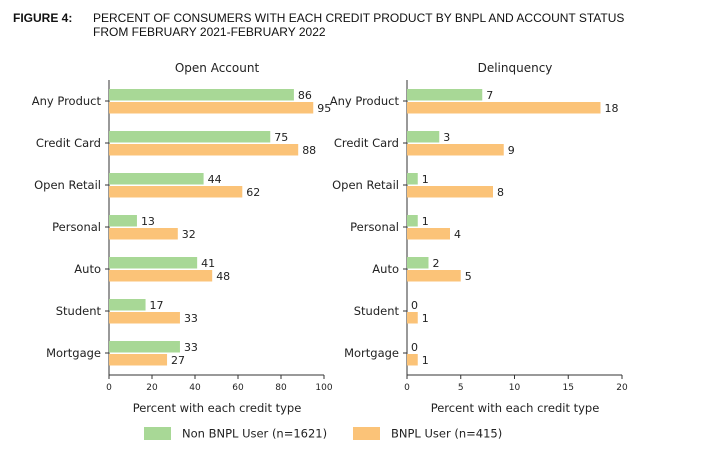 The height and width of the screenshot is (453, 703). What do you see at coordinates (238, 388) in the screenshot?
I see `open-account-x-tick-label: 60` at bounding box center [238, 388].